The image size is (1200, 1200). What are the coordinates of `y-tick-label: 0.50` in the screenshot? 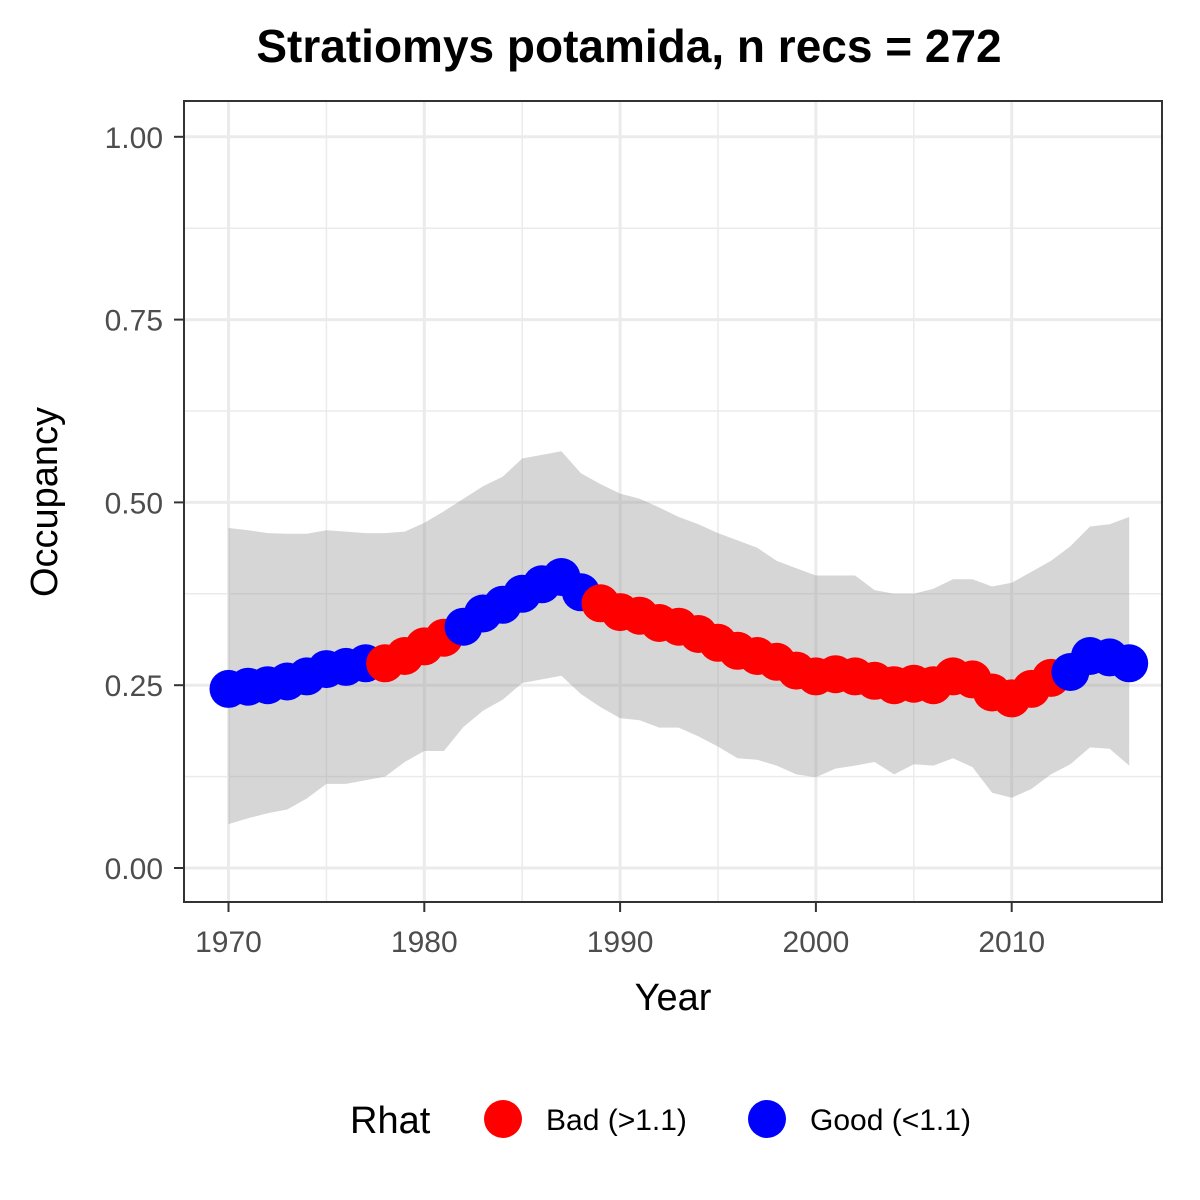 It's located at (134, 503).